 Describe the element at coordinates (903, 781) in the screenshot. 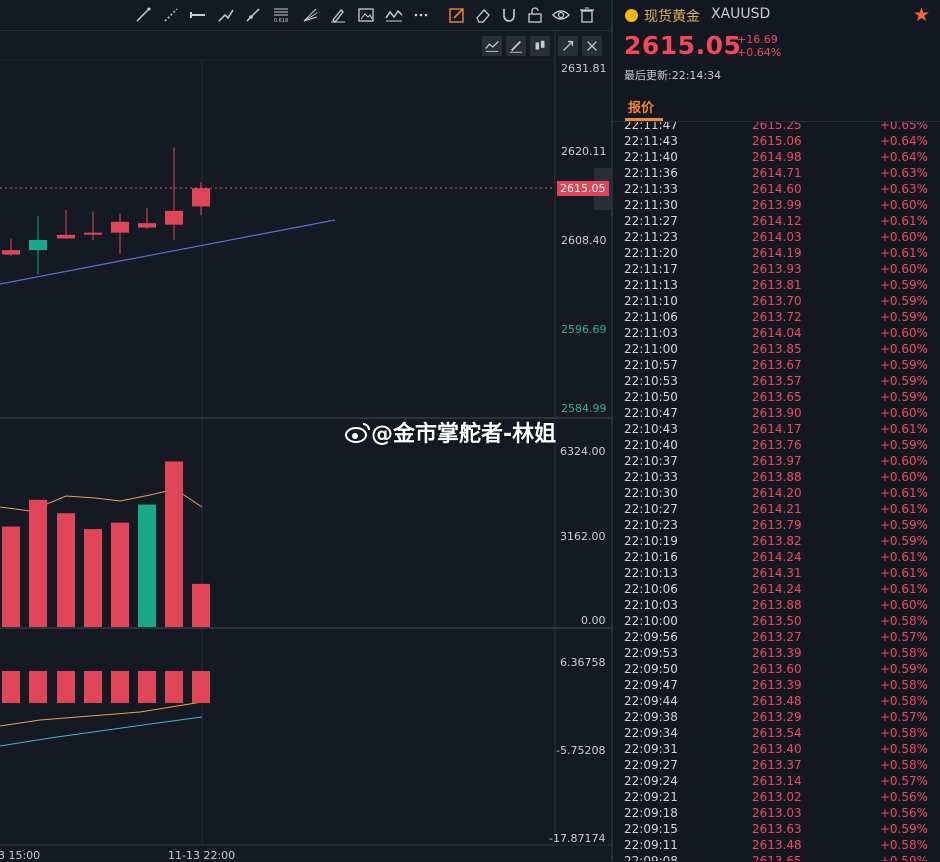

I see `quote-change: +0.57%` at that location.